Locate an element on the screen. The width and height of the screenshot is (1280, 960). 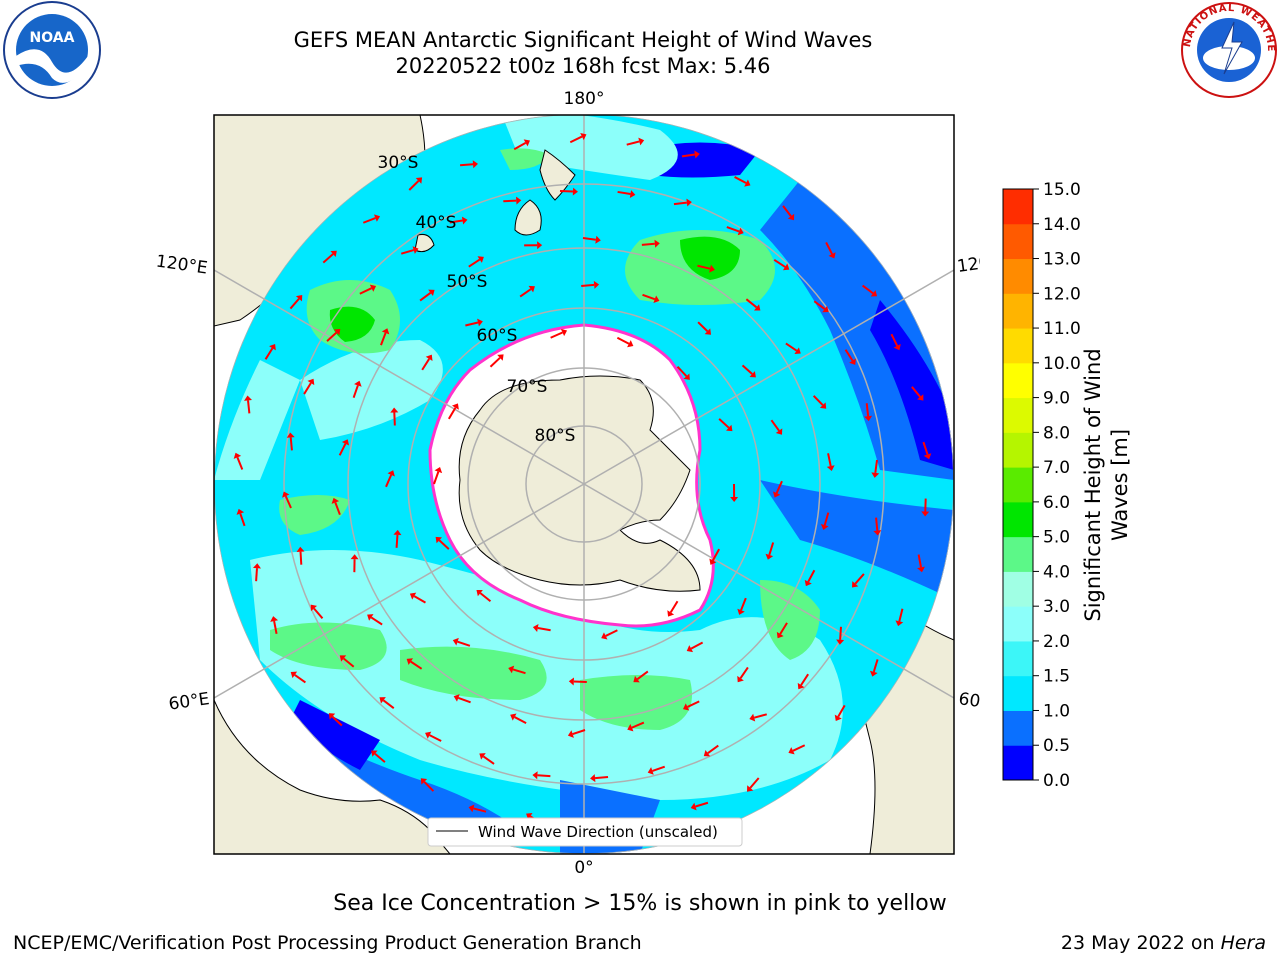
parallel-label-50s: 50°S is located at coordinates (467, 282).